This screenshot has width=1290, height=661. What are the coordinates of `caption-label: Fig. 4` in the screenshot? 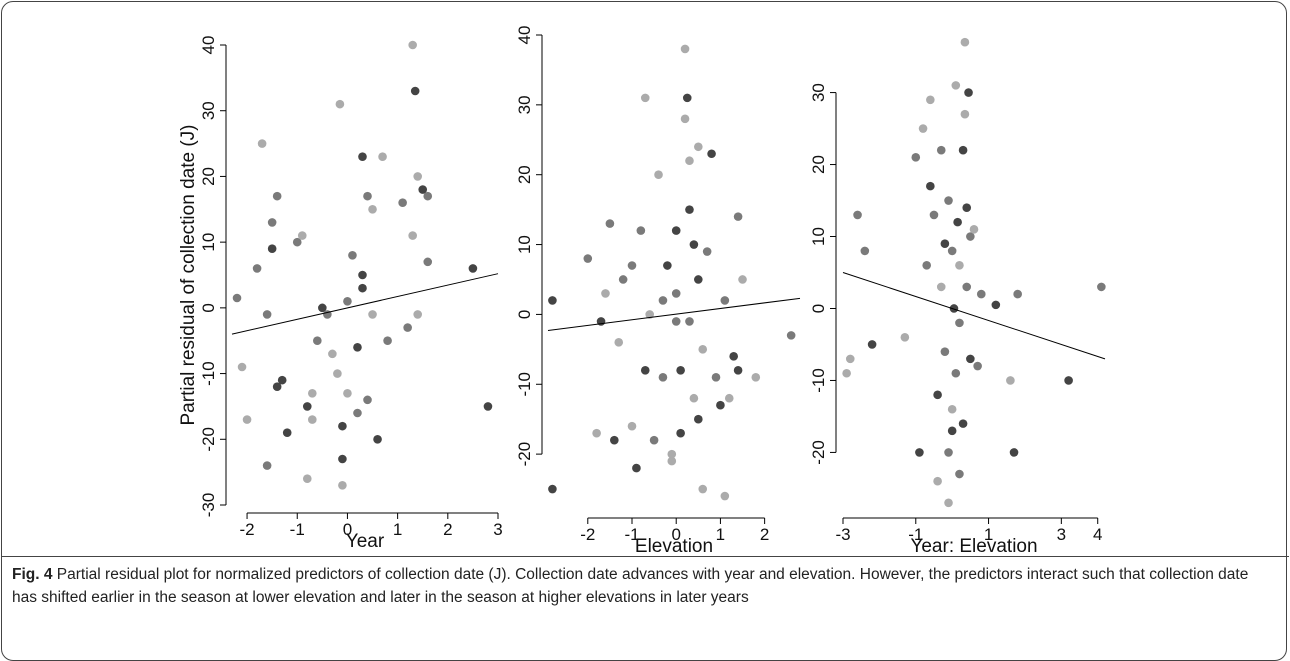 It's located at (32, 574).